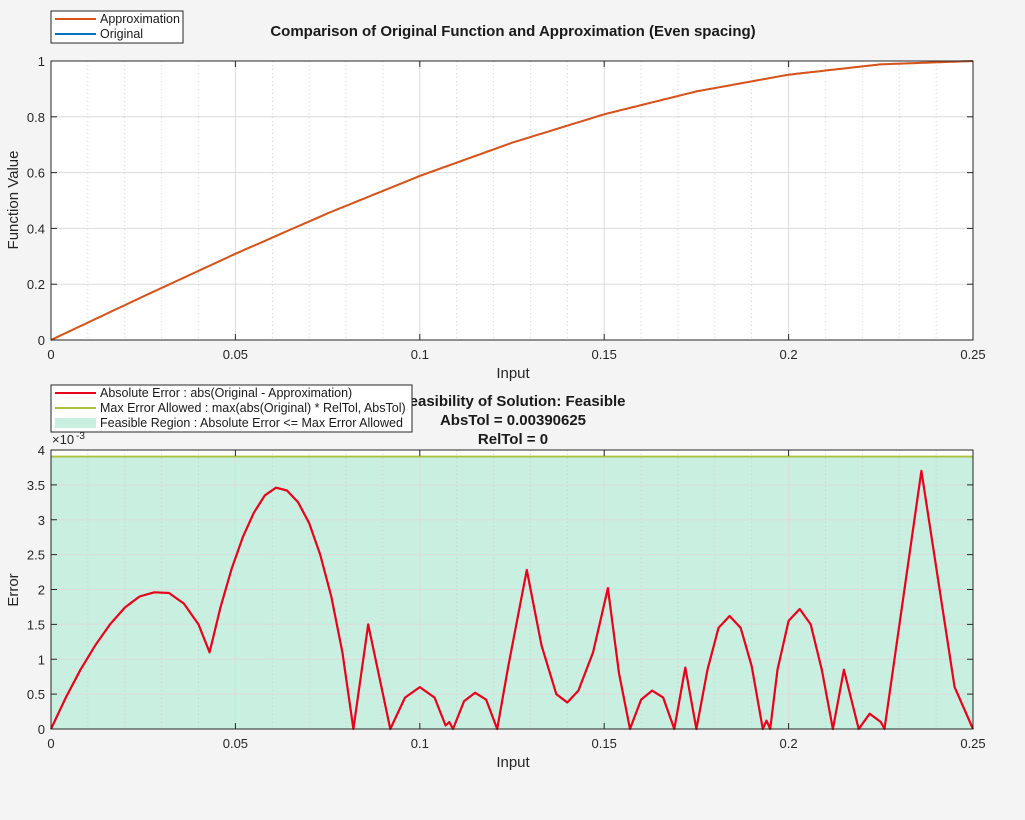 The width and height of the screenshot is (1025, 820). I want to click on bottom-x-axis-label: Input, so click(513, 762).